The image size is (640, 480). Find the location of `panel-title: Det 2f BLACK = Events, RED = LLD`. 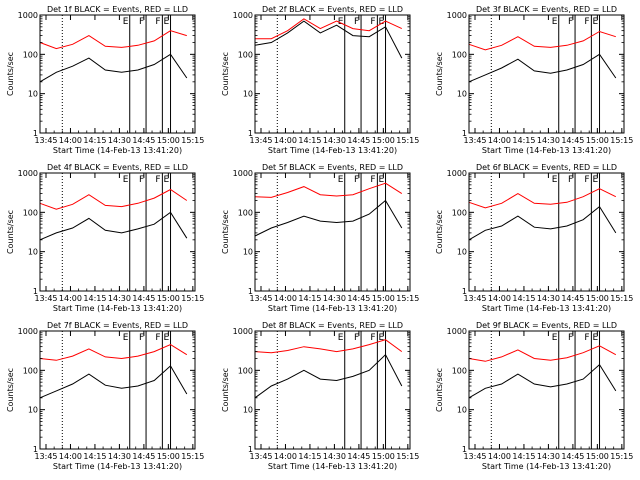

panel-title: Det 2f BLACK = Events, RED = LLD is located at coordinates (332, 9).